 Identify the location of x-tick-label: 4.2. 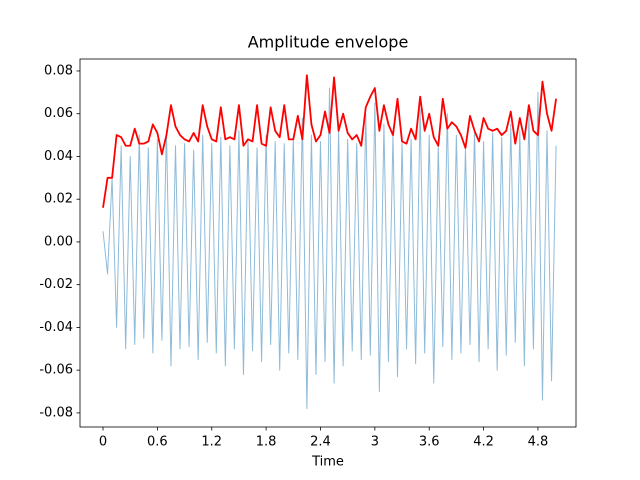
(483, 442).